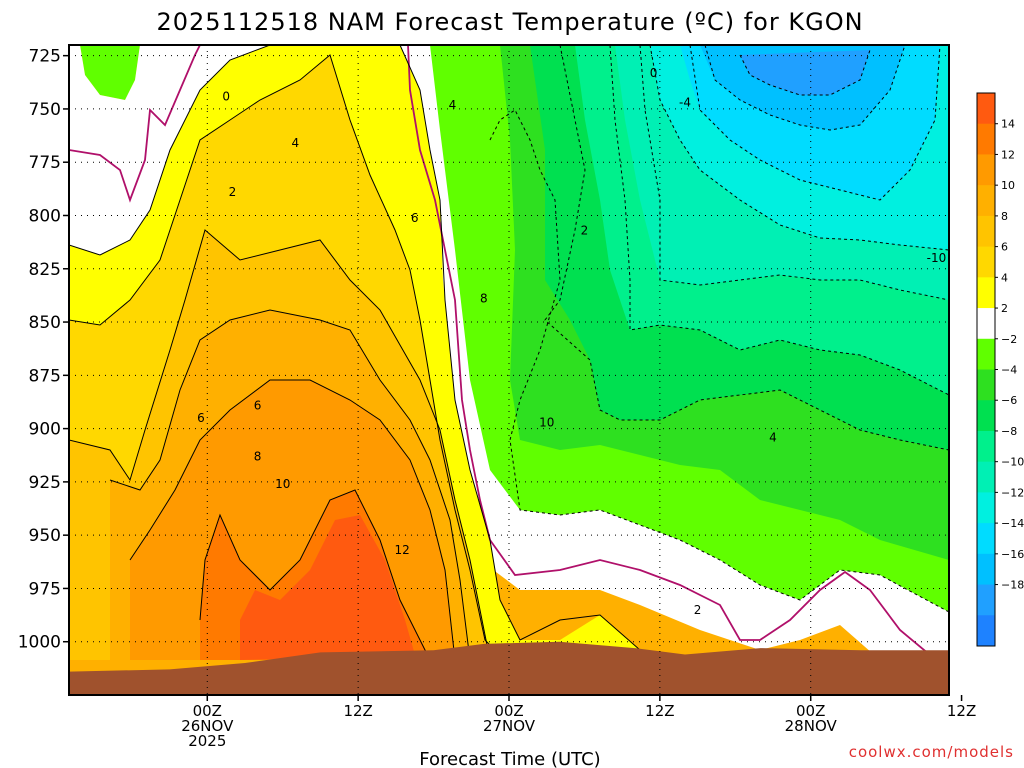 This screenshot has width=1024, height=768. Describe the element at coordinates (1004, 277) in the screenshot. I see `colorbar-label: 4` at that location.